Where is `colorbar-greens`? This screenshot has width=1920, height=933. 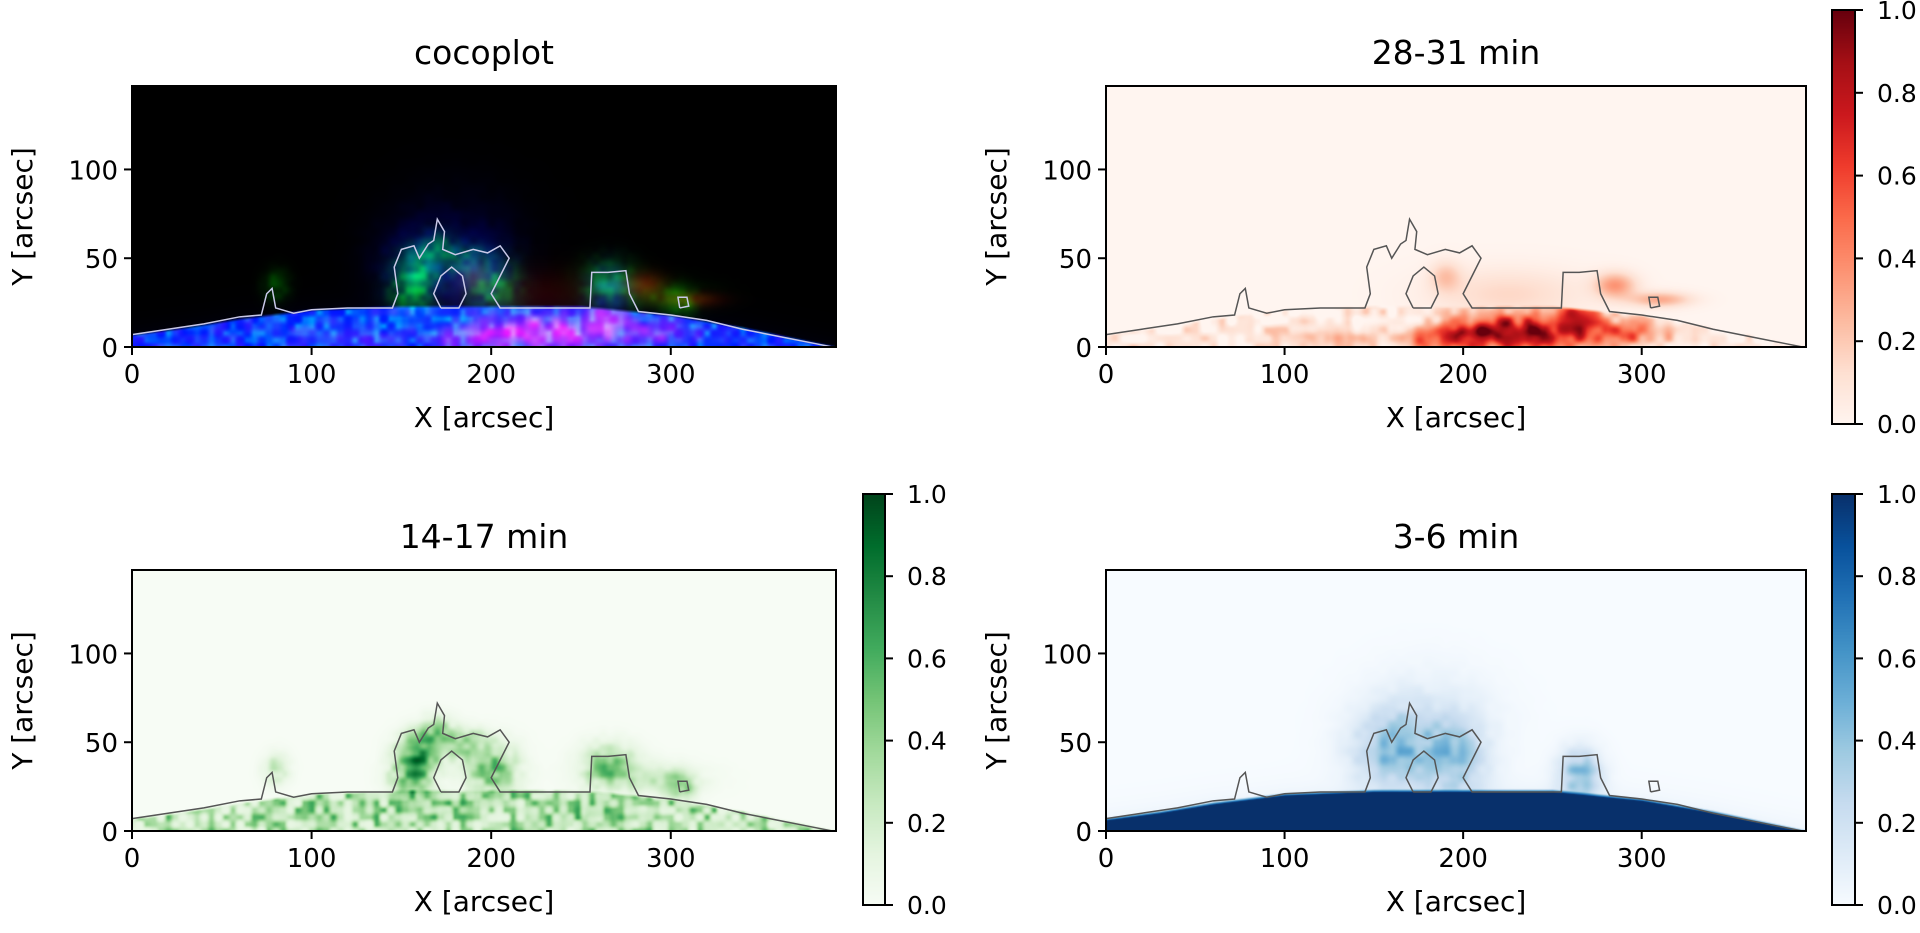
colorbar-greens is located at coordinates (874, 699).